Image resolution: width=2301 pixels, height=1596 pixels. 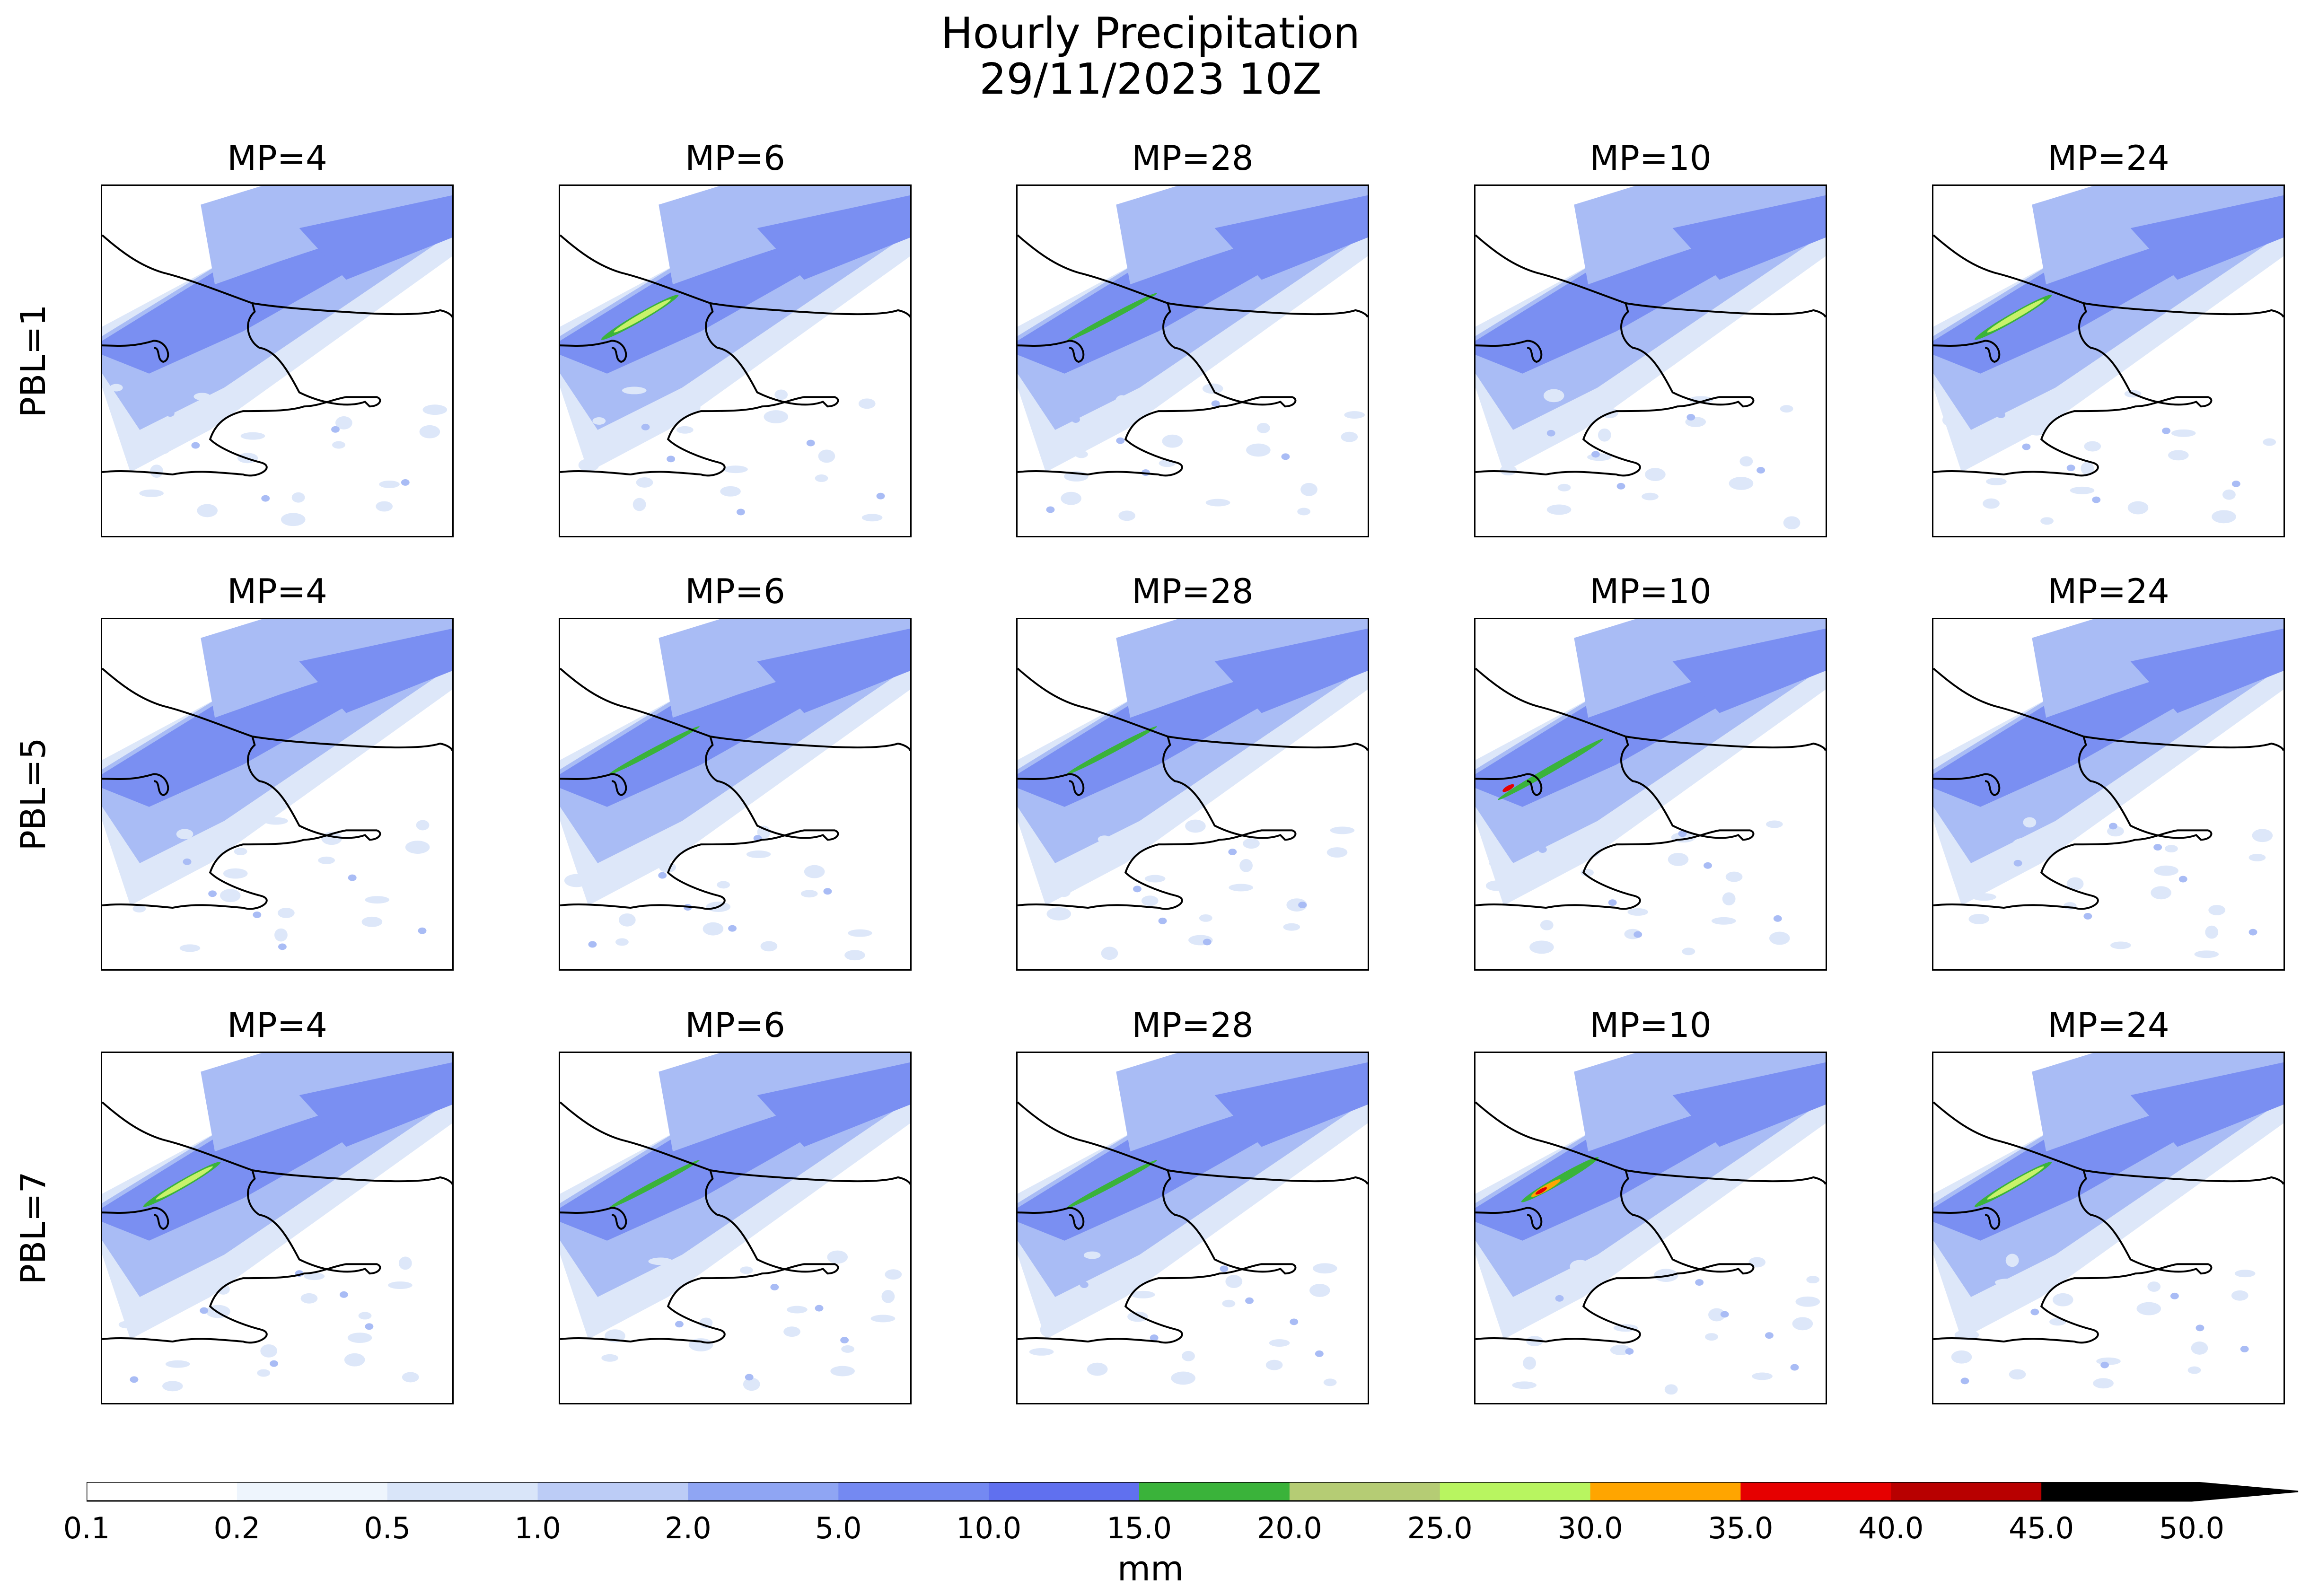 What do you see at coordinates (1891, 1528) in the screenshot?
I see `colorbar-tick-label: 40.0` at bounding box center [1891, 1528].